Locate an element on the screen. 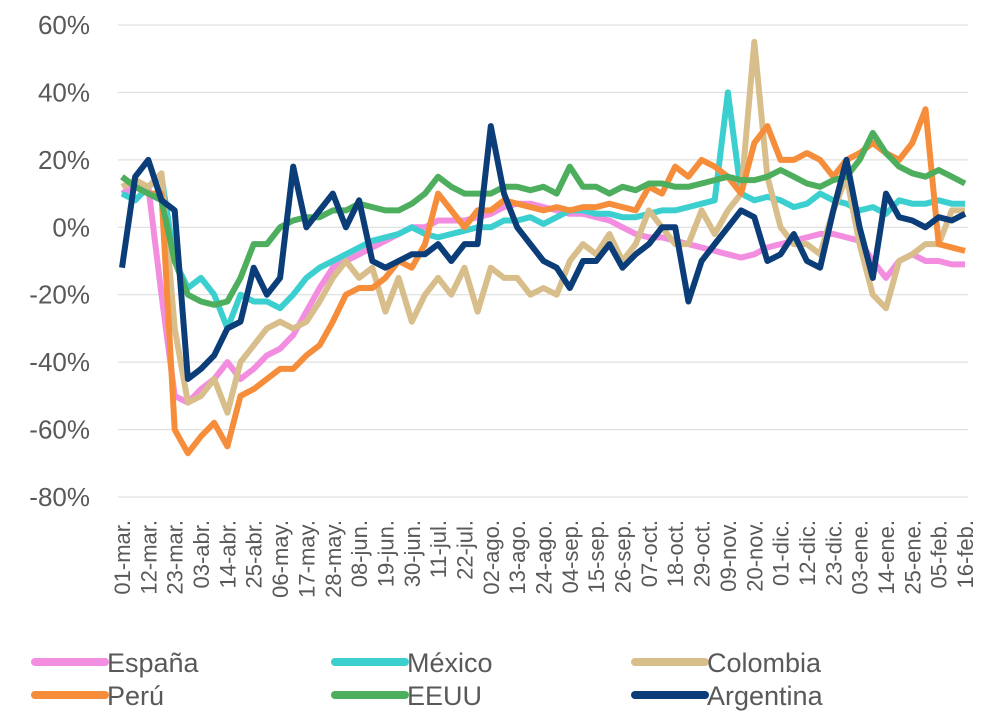  x-tick-label: 14-abr. is located at coordinates (227, 554).